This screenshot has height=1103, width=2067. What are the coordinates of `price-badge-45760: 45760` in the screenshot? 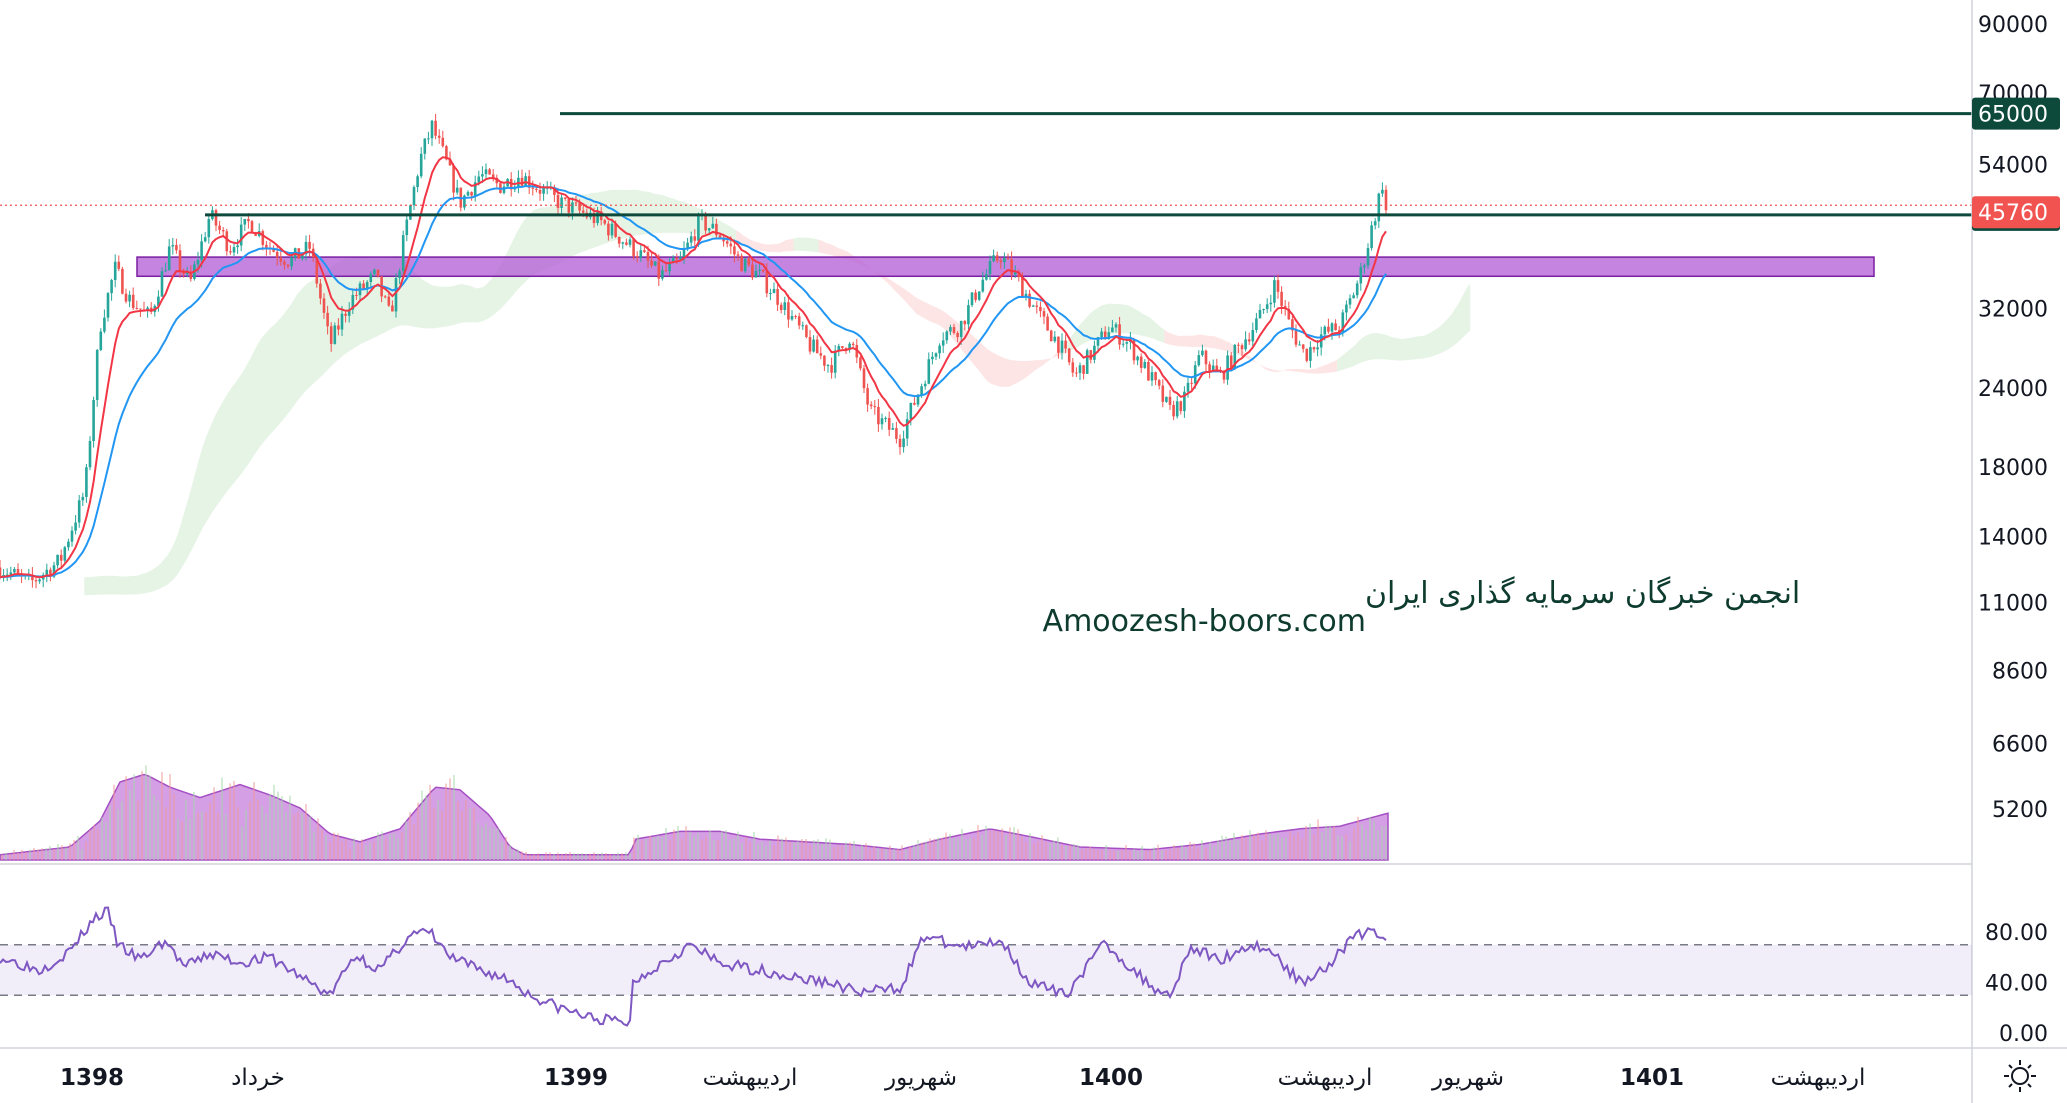 It's located at (2016, 212).